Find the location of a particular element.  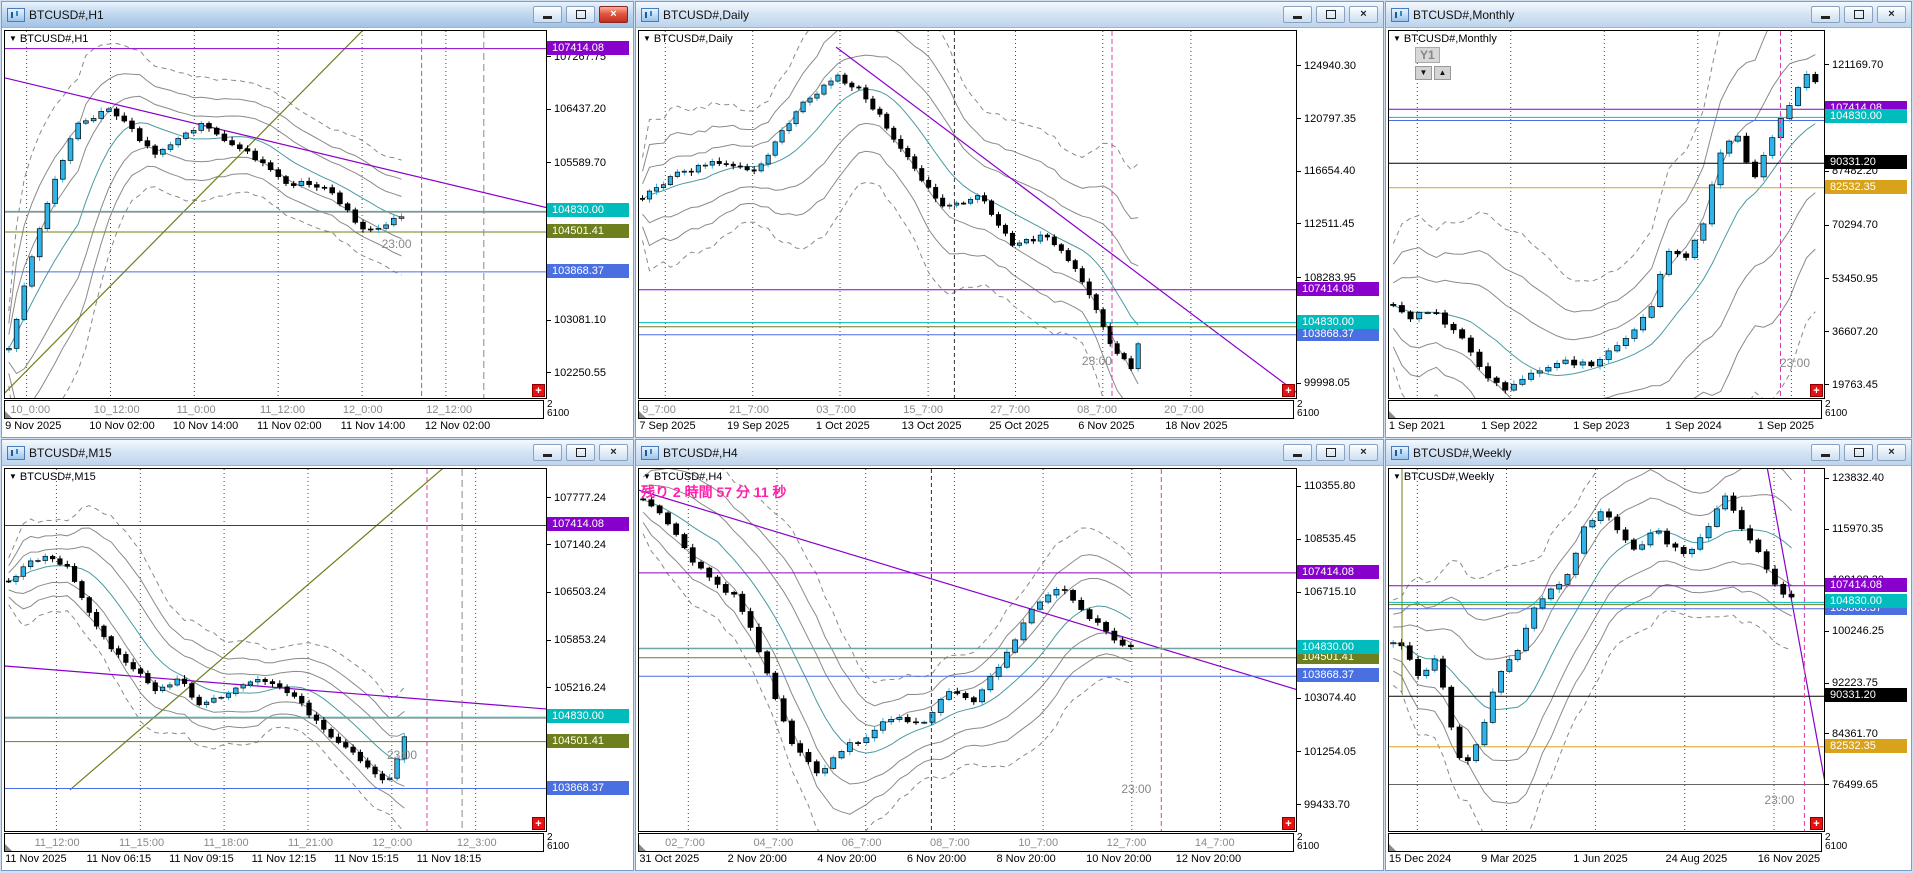

chart-plot-area: ▼ BTCUSD#,Weekly 23:00 + is located at coordinates (1606, 650).